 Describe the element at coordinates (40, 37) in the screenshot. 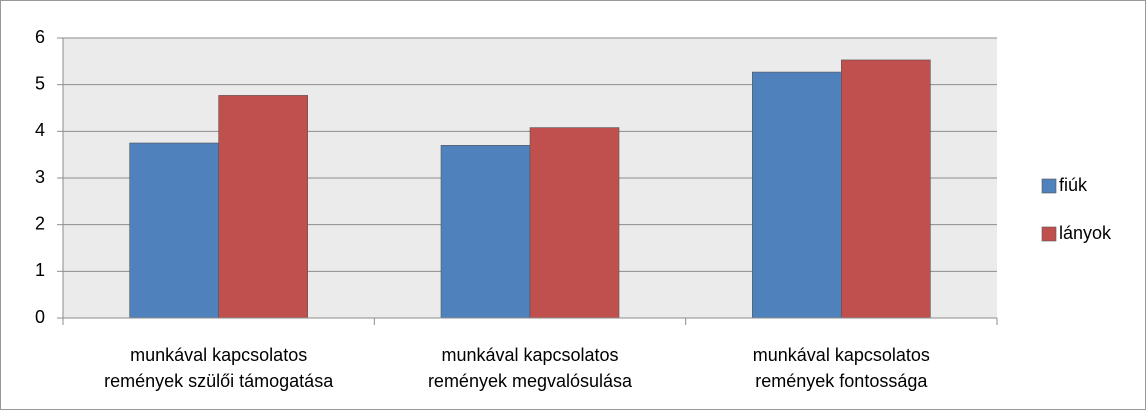

I see `y-tick-label: 6` at that location.